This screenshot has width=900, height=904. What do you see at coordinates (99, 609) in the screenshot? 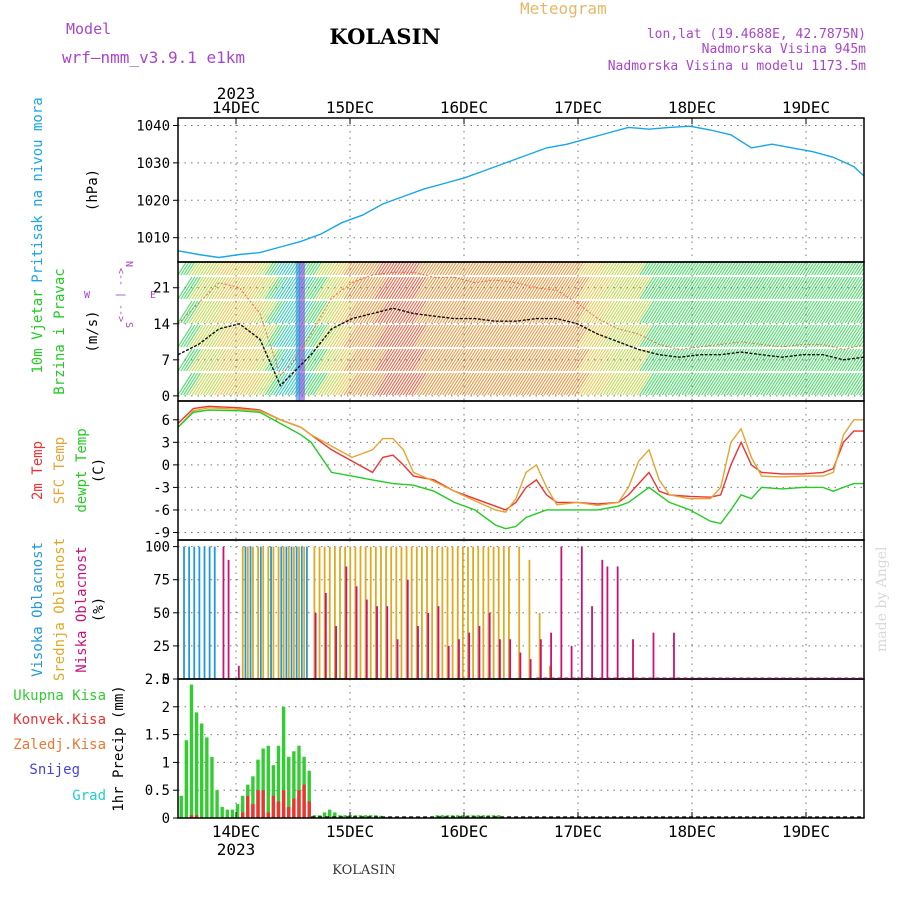
I see `y-axis-label: (%)` at bounding box center [99, 609].